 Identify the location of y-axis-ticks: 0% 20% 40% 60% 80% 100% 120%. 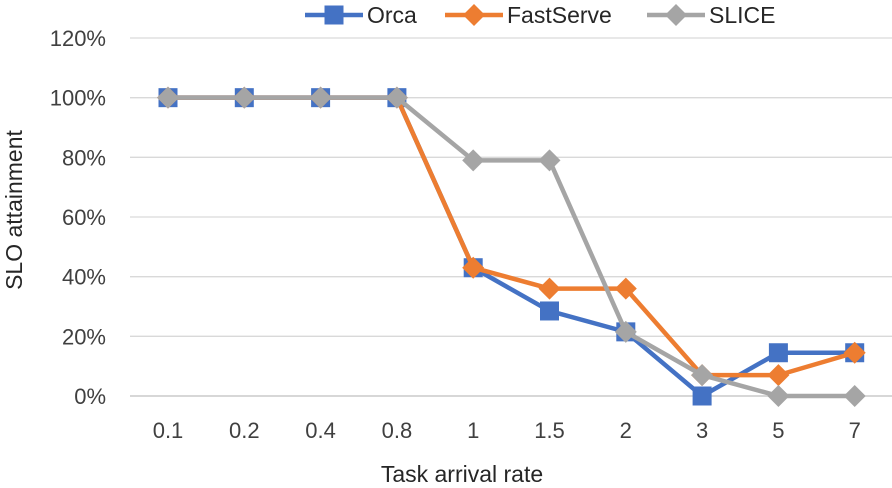
(78, 217).